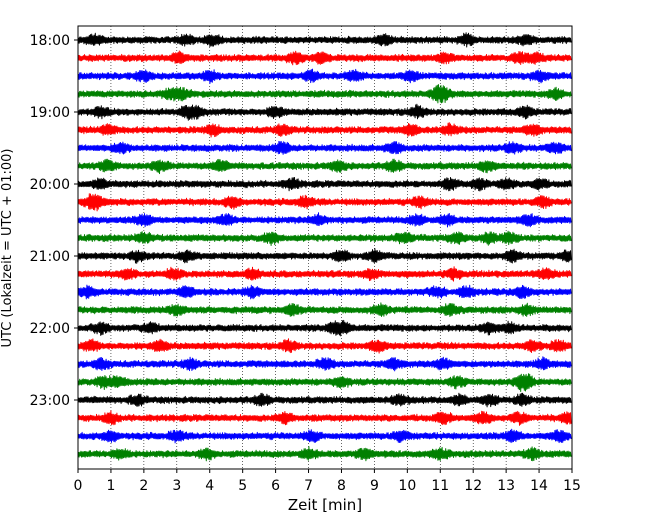 This screenshot has width=650, height=520. What do you see at coordinates (143, 486) in the screenshot?
I see `x-tick-label: 2` at bounding box center [143, 486].